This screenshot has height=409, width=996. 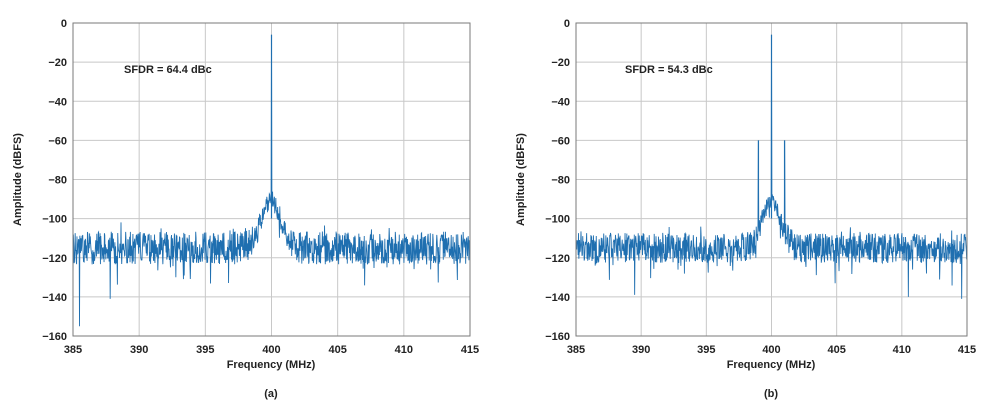 What do you see at coordinates (669, 70) in the screenshot?
I see `sfdr-annotation: SFDR = 54.3 dBc` at bounding box center [669, 70].